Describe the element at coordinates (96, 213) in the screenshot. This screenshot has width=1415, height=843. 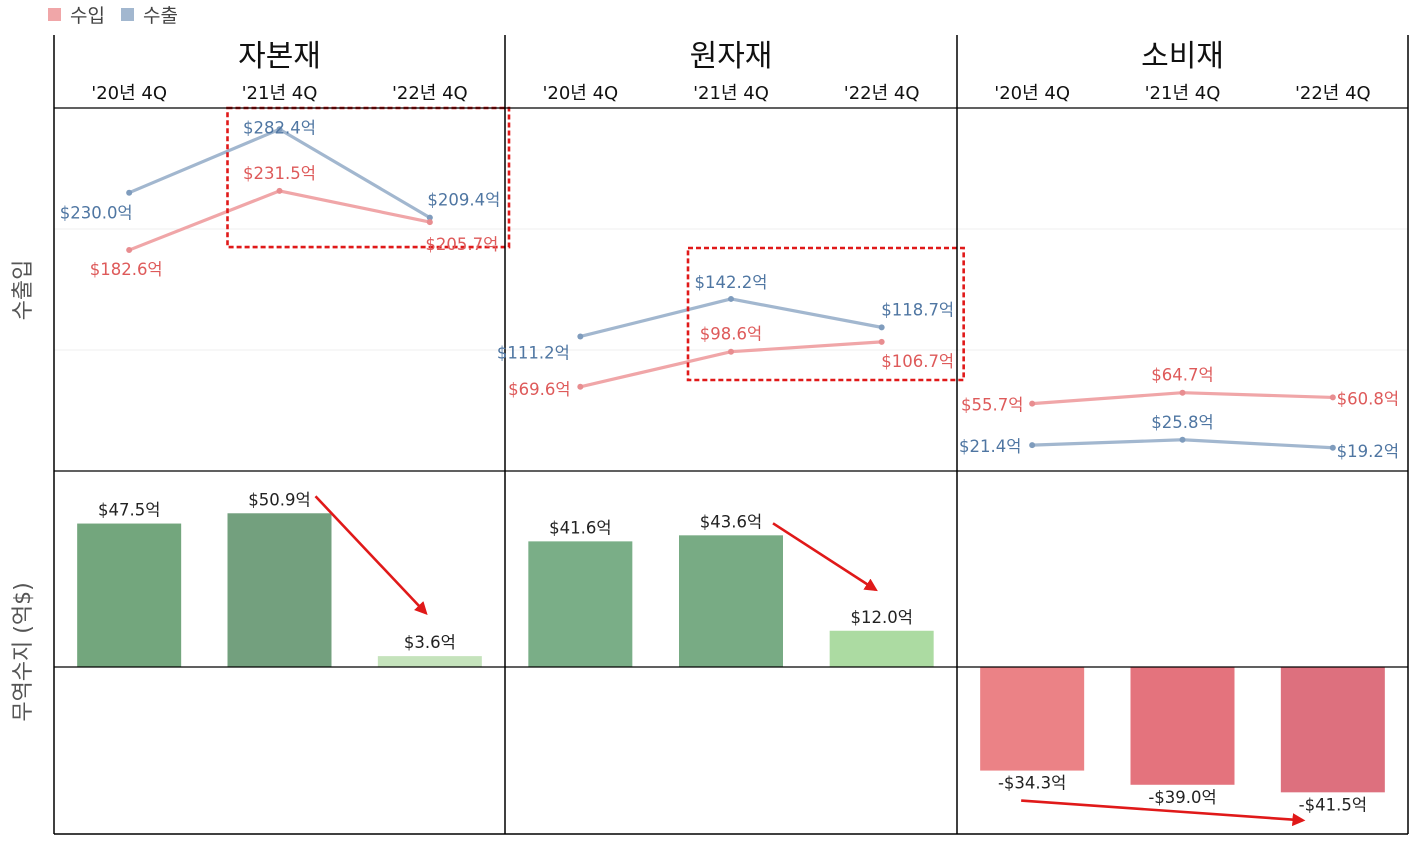
I see `export-value-label: $230.0억` at that location.